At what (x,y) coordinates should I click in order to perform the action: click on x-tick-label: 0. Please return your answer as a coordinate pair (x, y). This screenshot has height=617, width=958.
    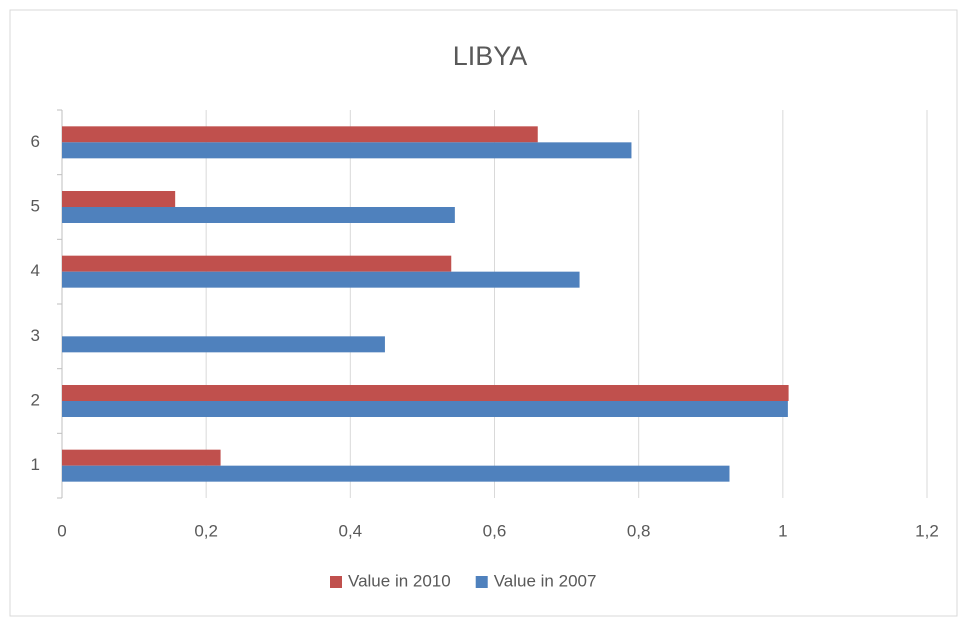
    Looking at the image, I should click on (61, 530).